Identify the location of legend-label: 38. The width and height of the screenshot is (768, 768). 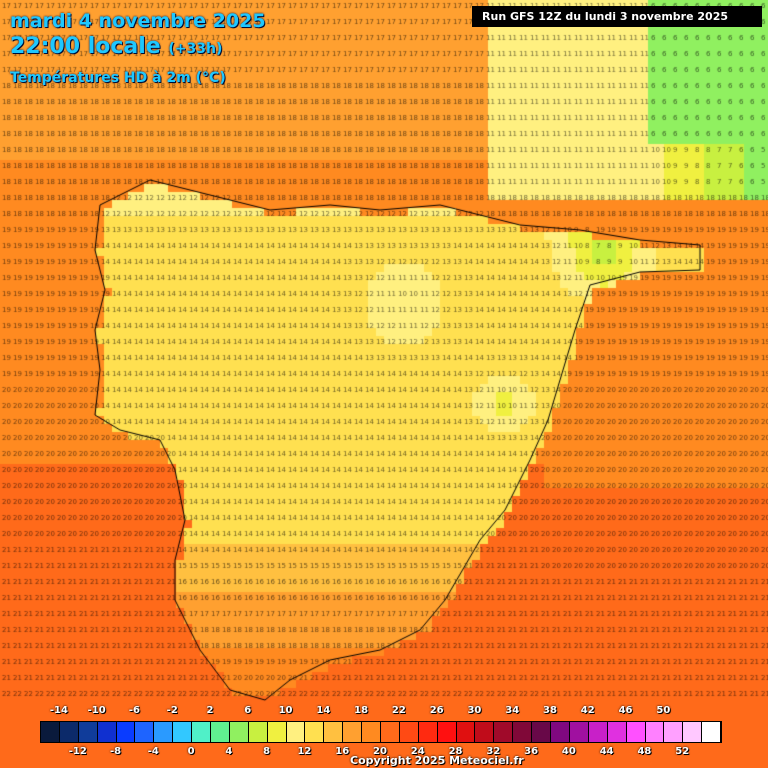
(550, 710).